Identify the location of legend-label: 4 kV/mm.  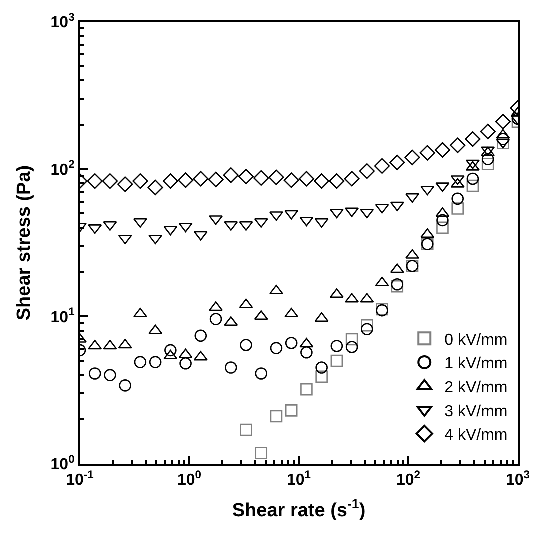
(476, 435).